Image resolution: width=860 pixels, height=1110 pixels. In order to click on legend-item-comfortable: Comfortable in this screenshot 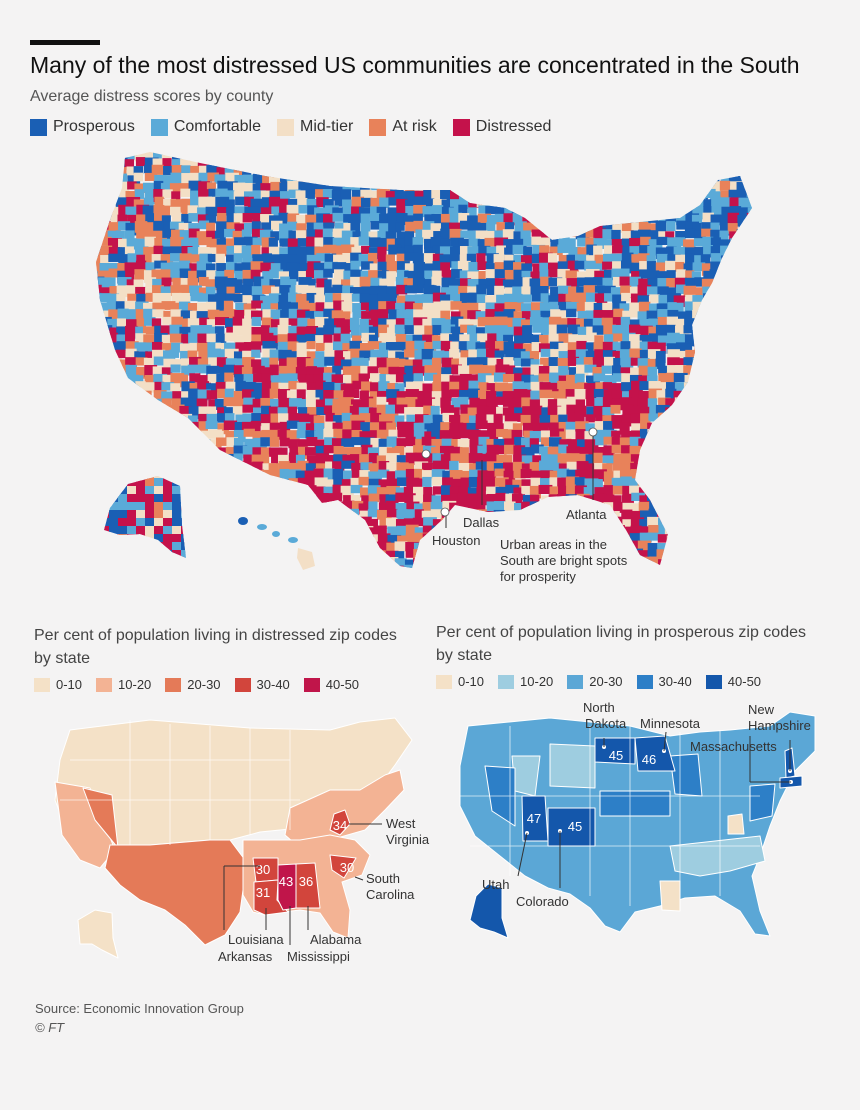, I will do `click(205, 127)`.